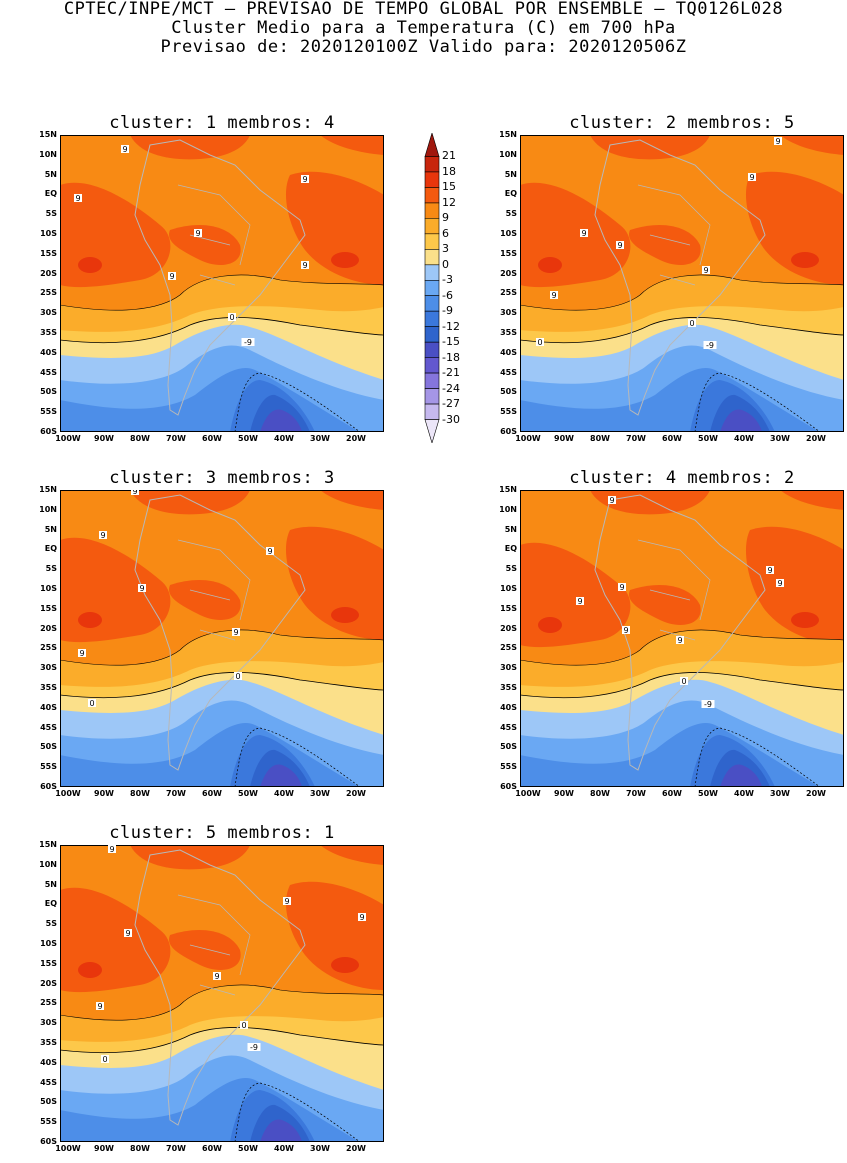 This screenshot has height=1163, width=847. I want to click on latitude-tick-label: 15S, so click(48, 608).